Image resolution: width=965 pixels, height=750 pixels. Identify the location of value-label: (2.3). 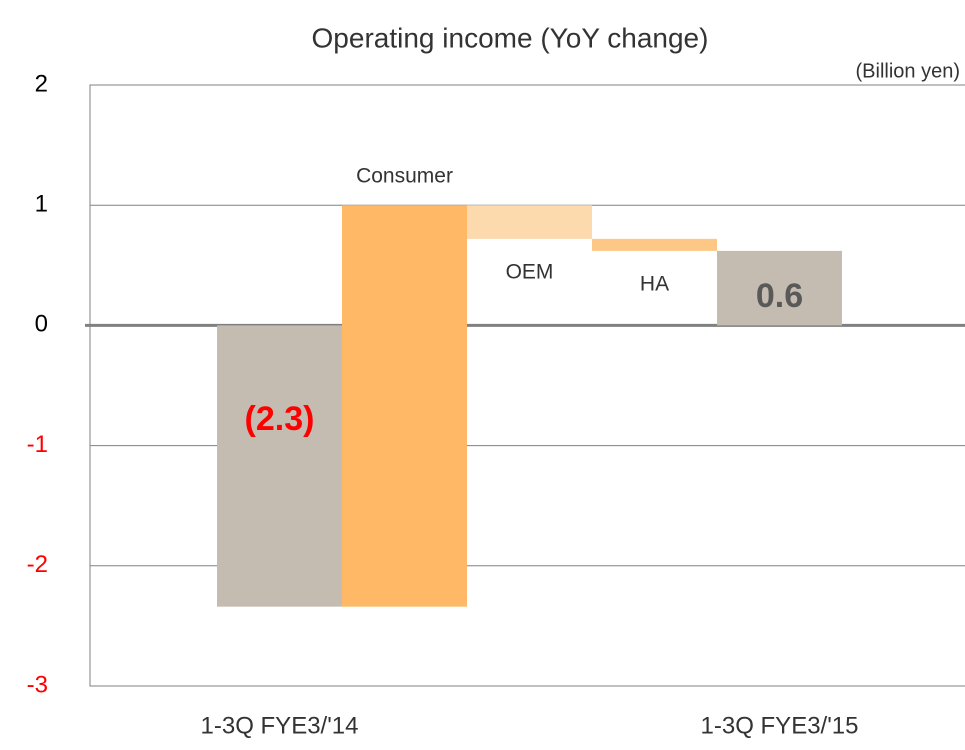
(280, 419).